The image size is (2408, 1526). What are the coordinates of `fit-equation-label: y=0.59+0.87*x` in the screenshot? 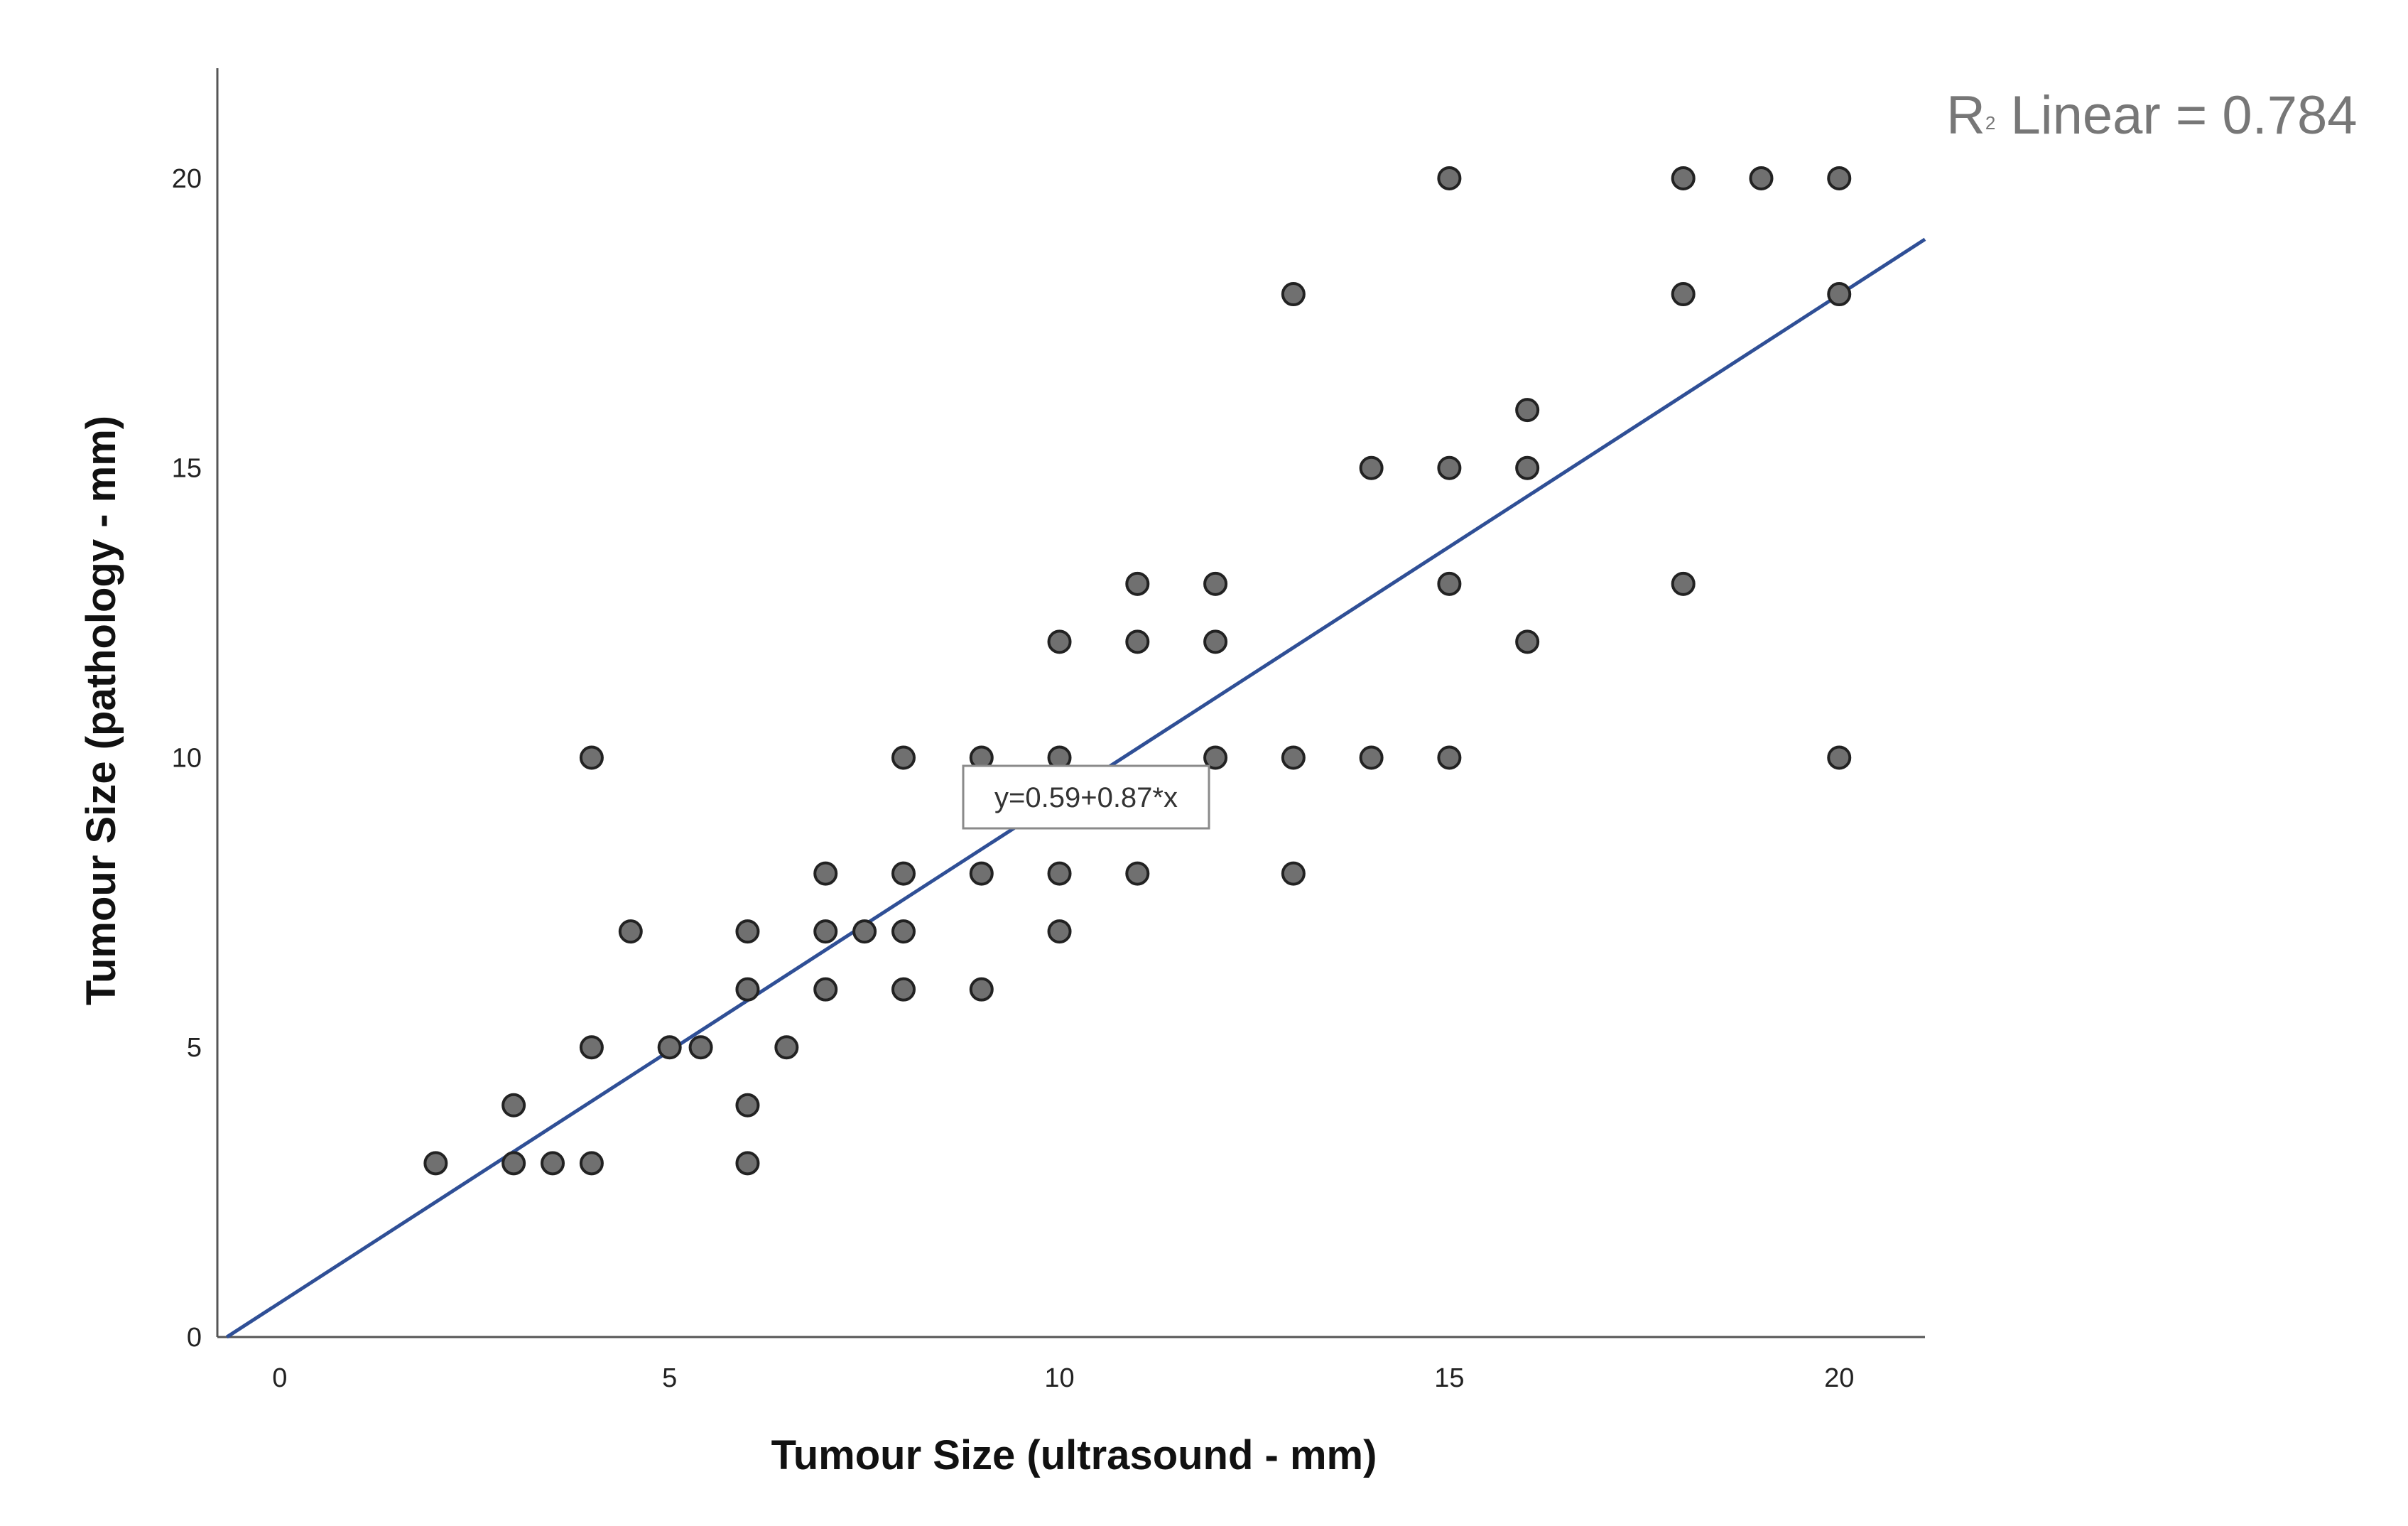 It's located at (1086, 797).